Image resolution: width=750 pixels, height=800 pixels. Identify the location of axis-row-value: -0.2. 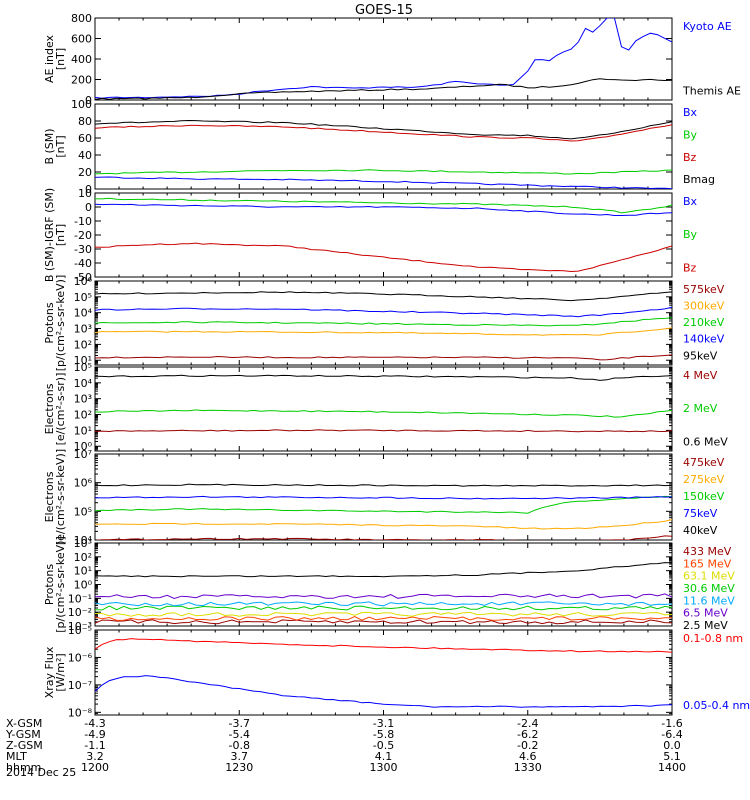
(527, 745).